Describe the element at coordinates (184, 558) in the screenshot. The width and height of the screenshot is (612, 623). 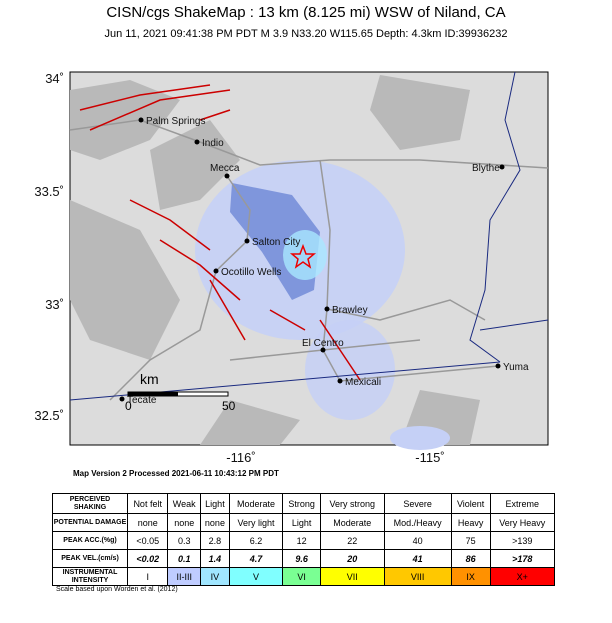
I see `legend-cell: 0.1` at that location.